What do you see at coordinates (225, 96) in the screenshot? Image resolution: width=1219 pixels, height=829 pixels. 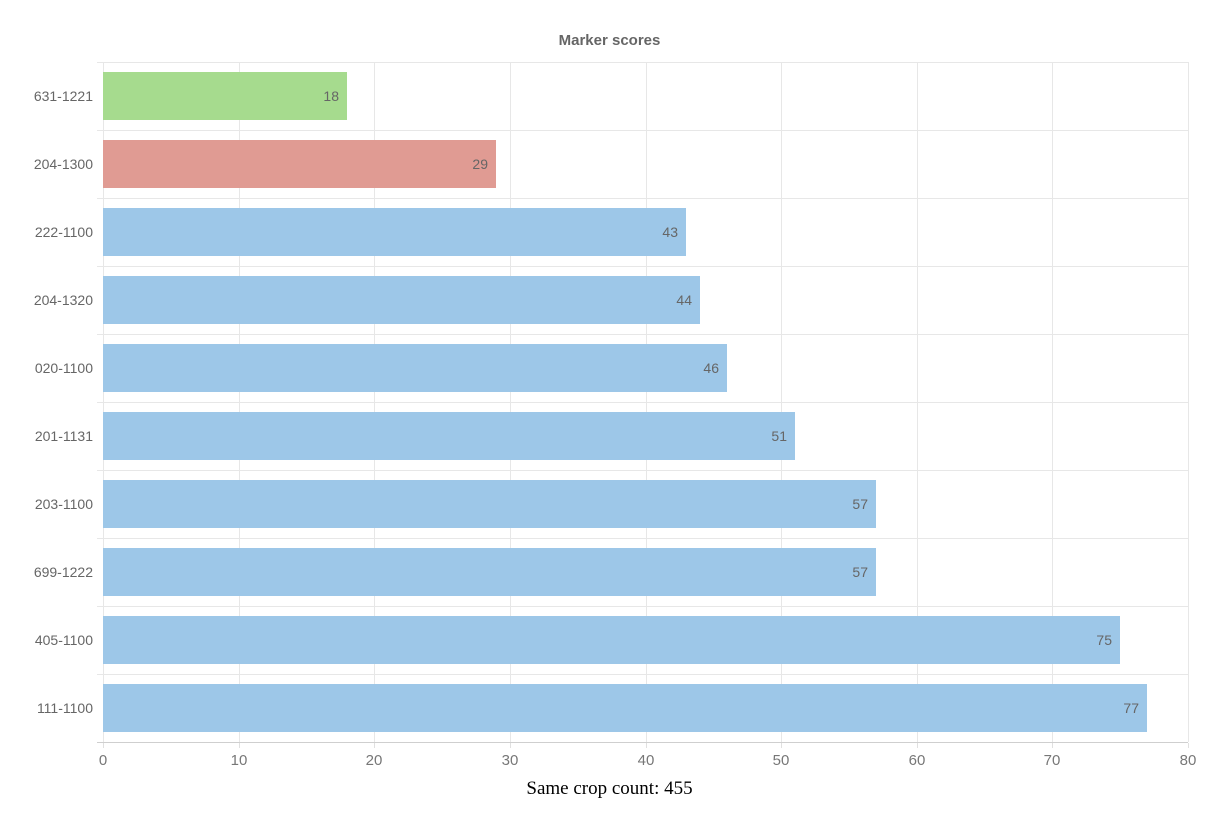 I see `bar: 18` at bounding box center [225, 96].